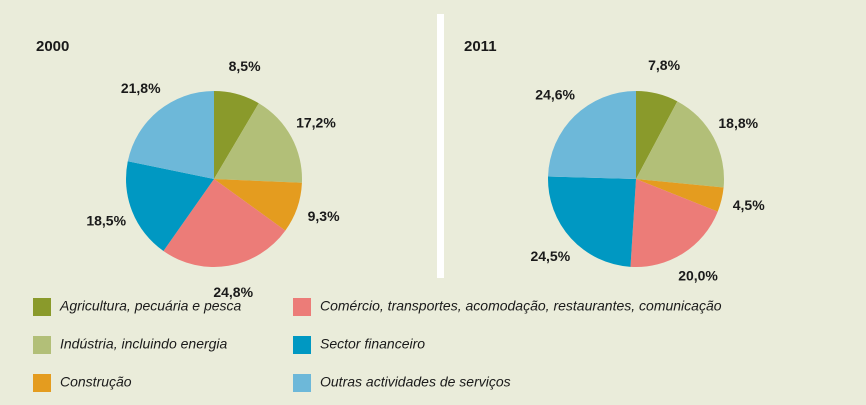 This screenshot has height=405, width=866. I want to click on chart-title: 2011, so click(480, 46).